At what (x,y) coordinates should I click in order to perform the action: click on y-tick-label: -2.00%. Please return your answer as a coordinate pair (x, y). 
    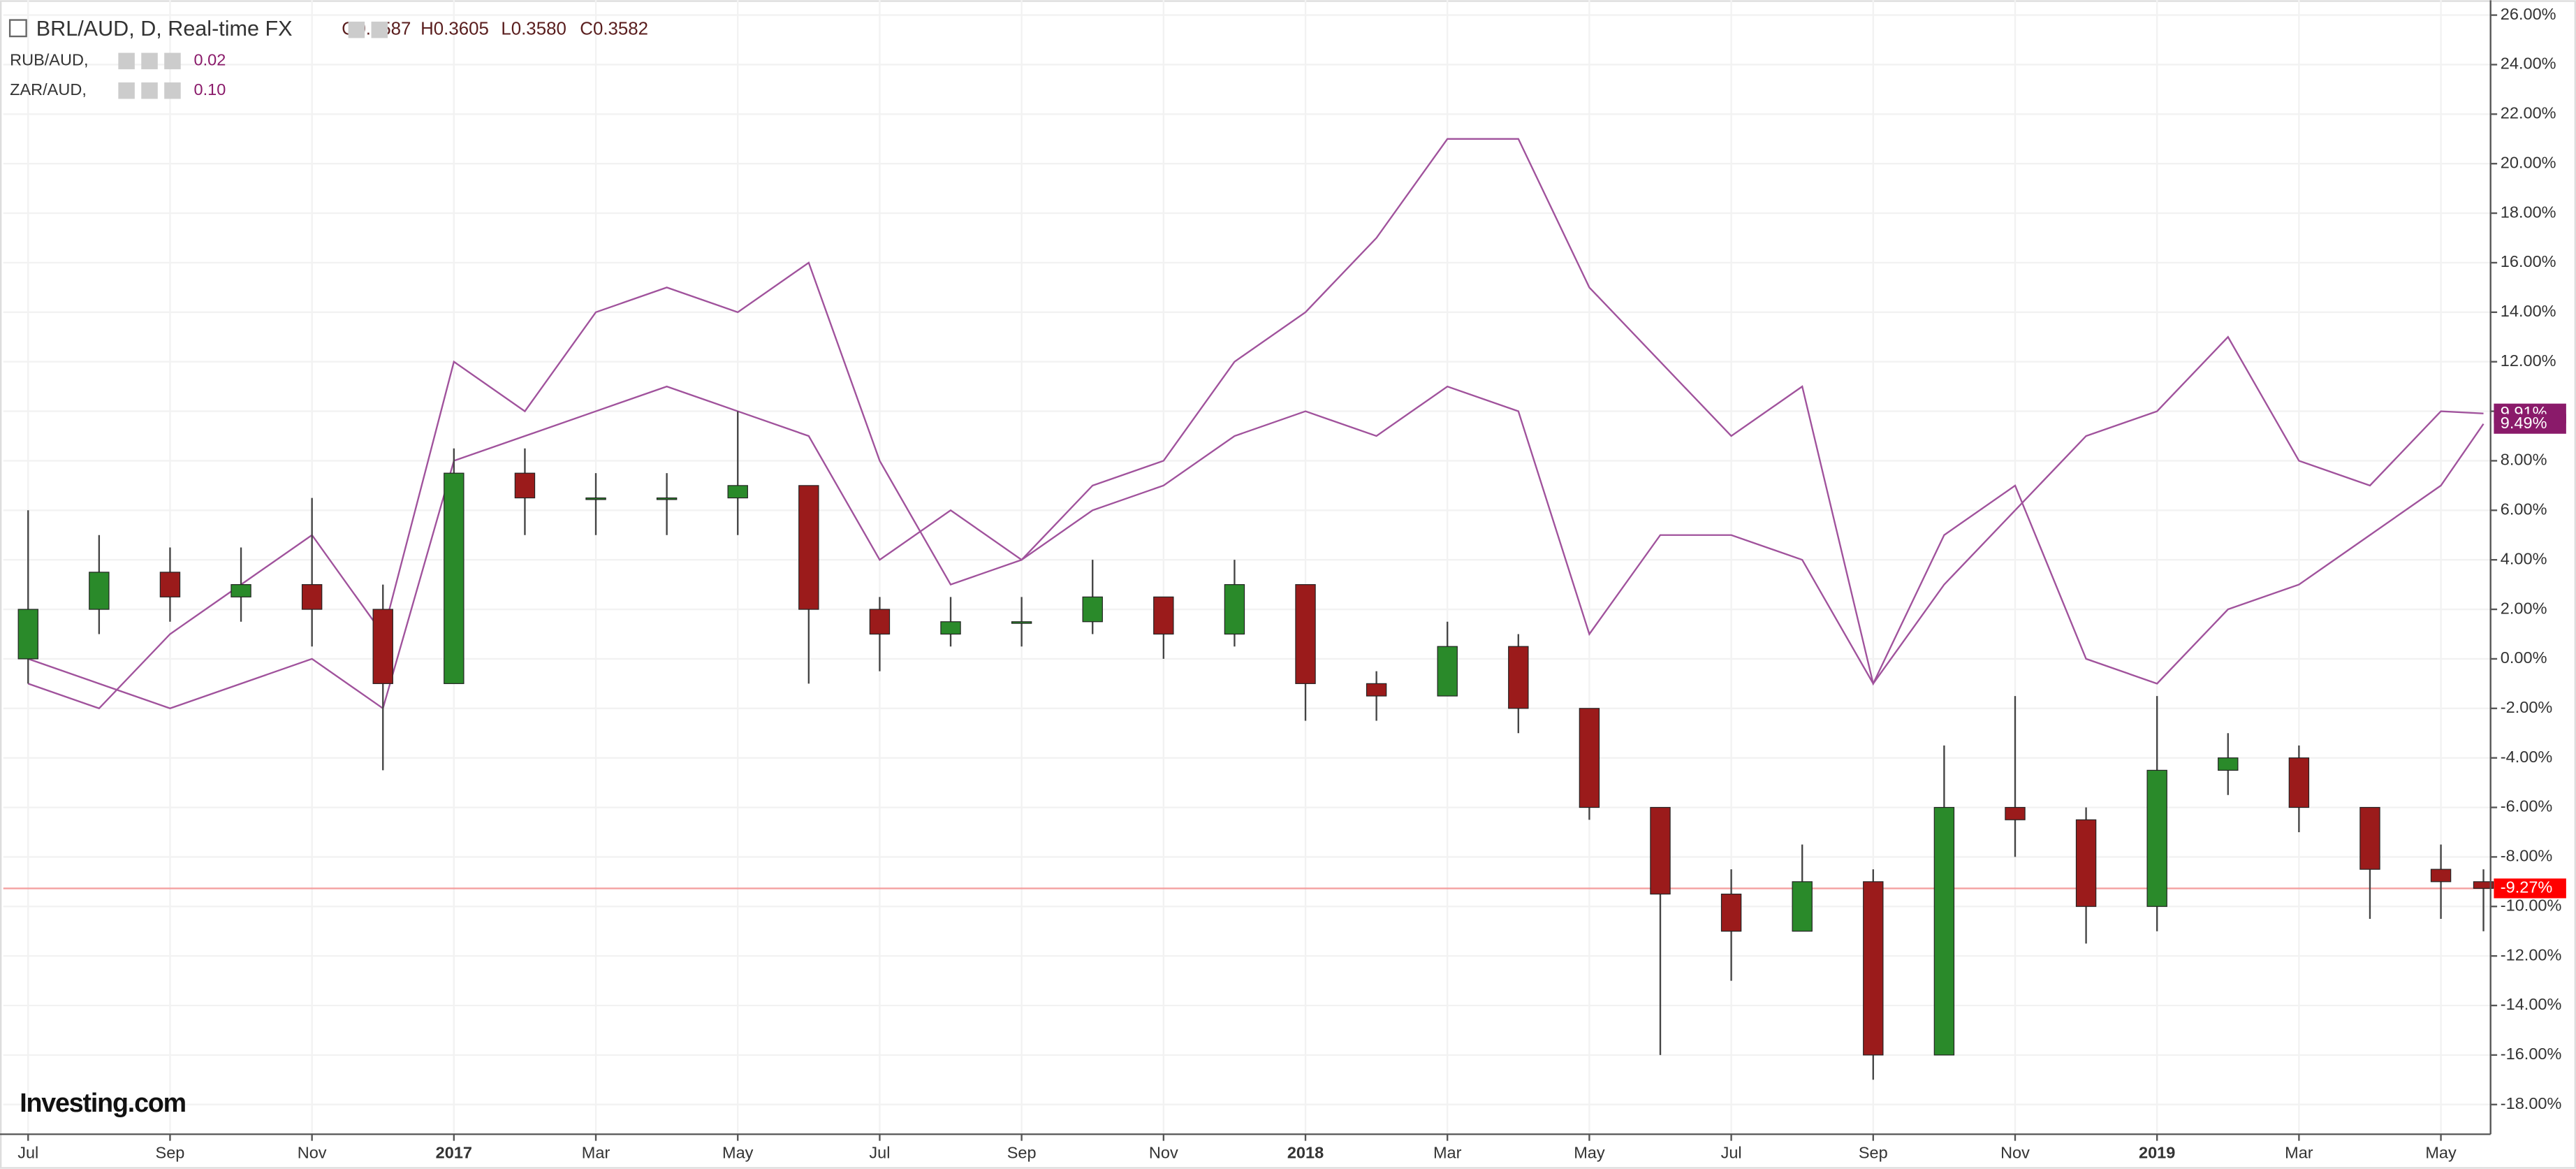
    Looking at the image, I should click on (2527, 707).